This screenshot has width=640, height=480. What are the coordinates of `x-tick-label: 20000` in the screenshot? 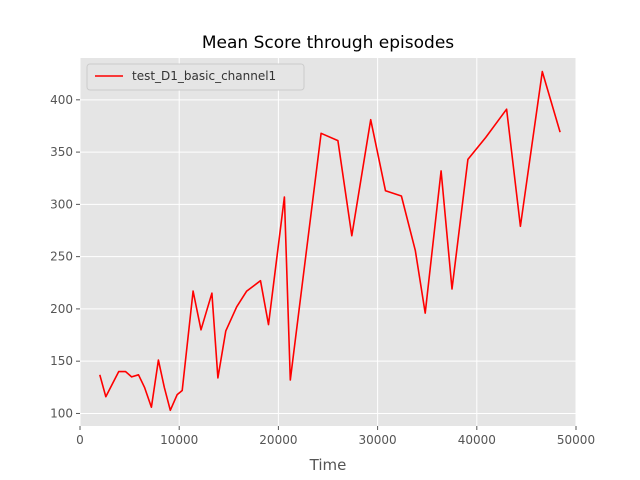 It's located at (278, 440).